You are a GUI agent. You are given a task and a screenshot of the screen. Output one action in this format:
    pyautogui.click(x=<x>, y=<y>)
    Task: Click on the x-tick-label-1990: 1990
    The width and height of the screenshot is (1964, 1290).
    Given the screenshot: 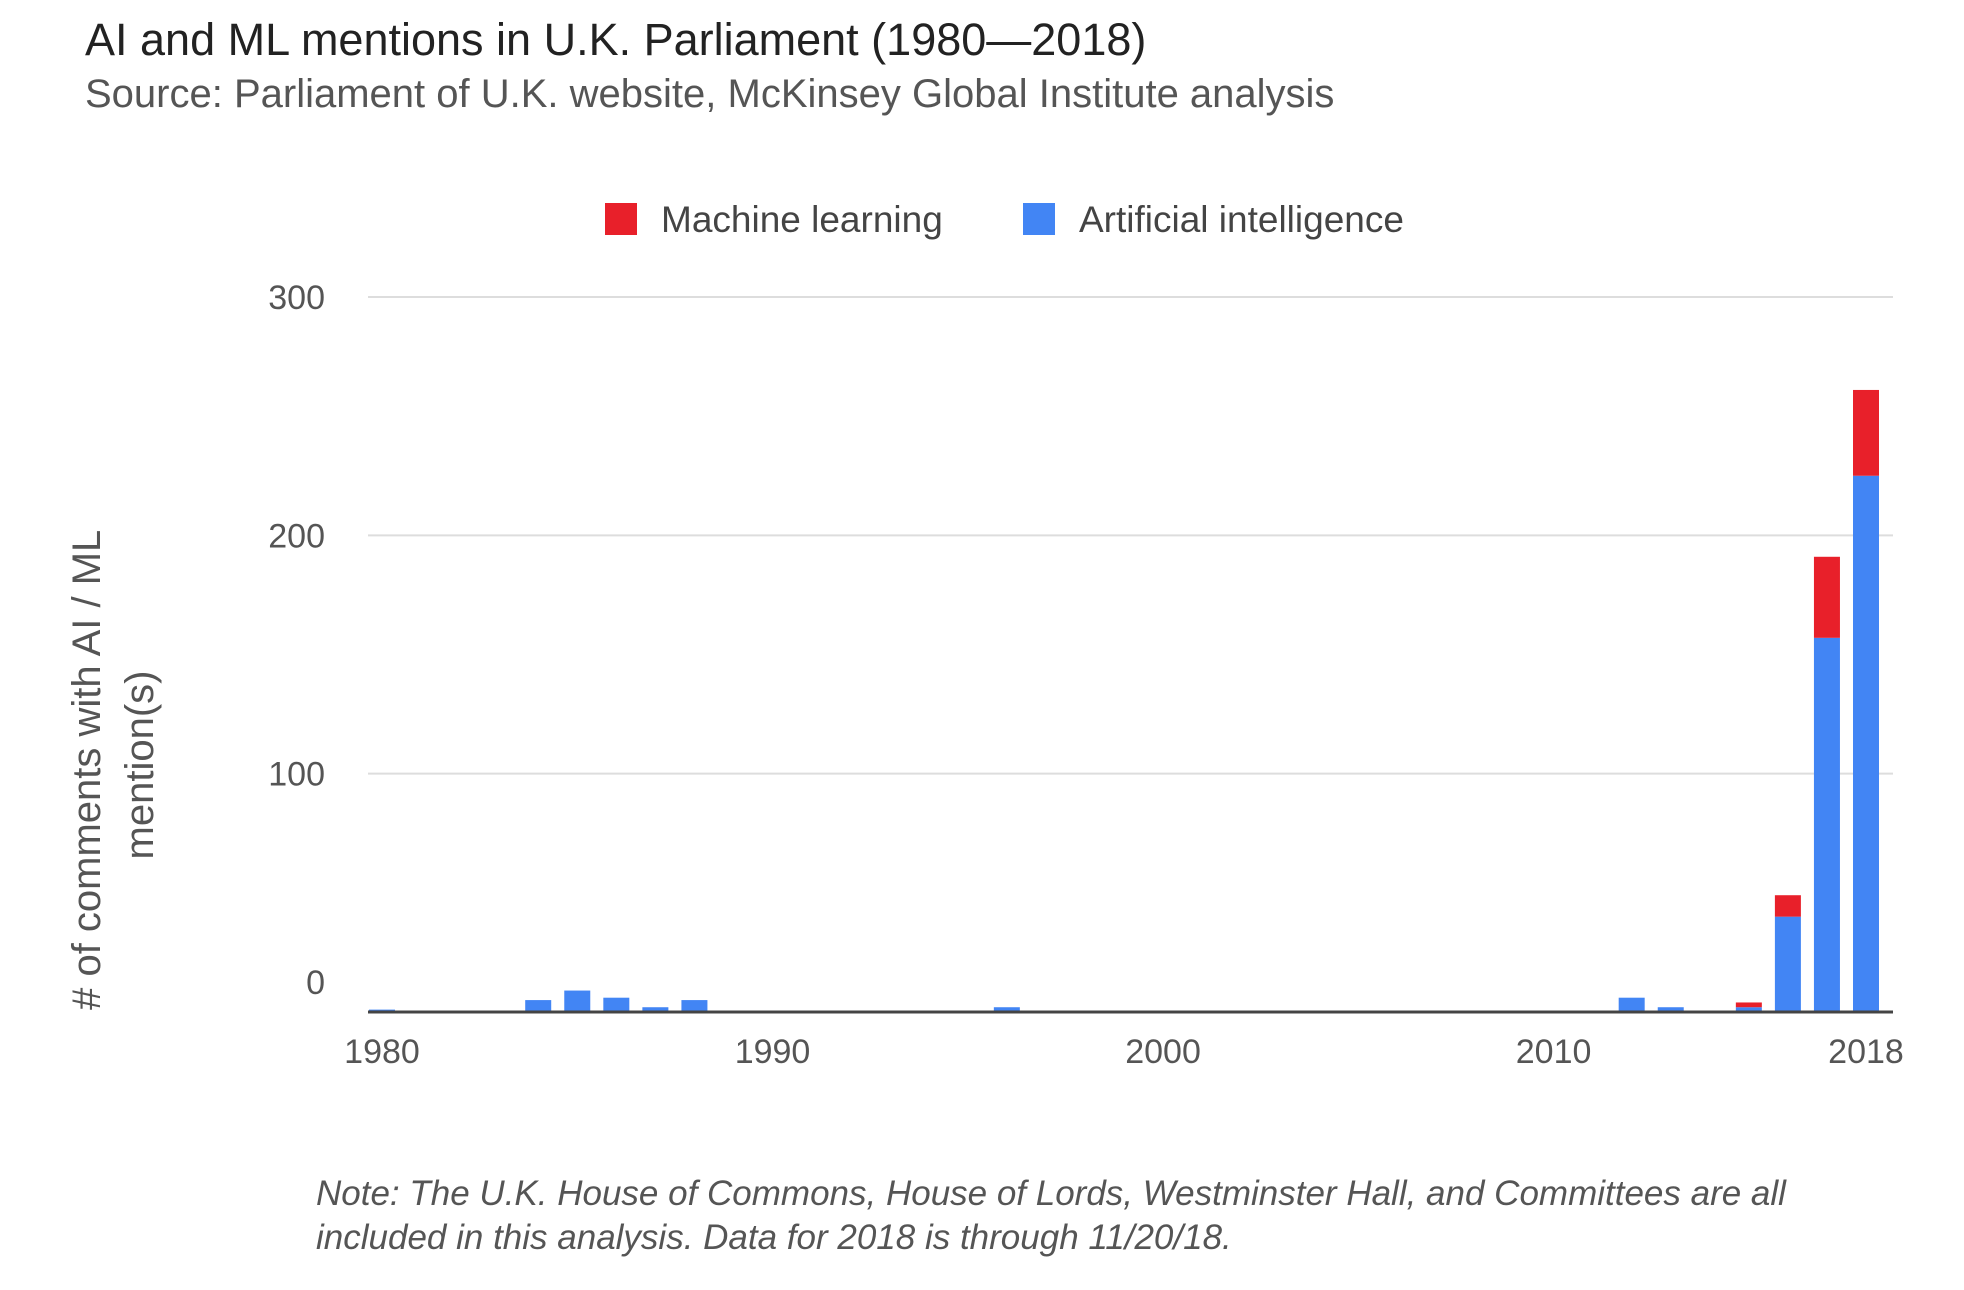 What is the action you would take?
    pyautogui.click(x=773, y=1052)
    